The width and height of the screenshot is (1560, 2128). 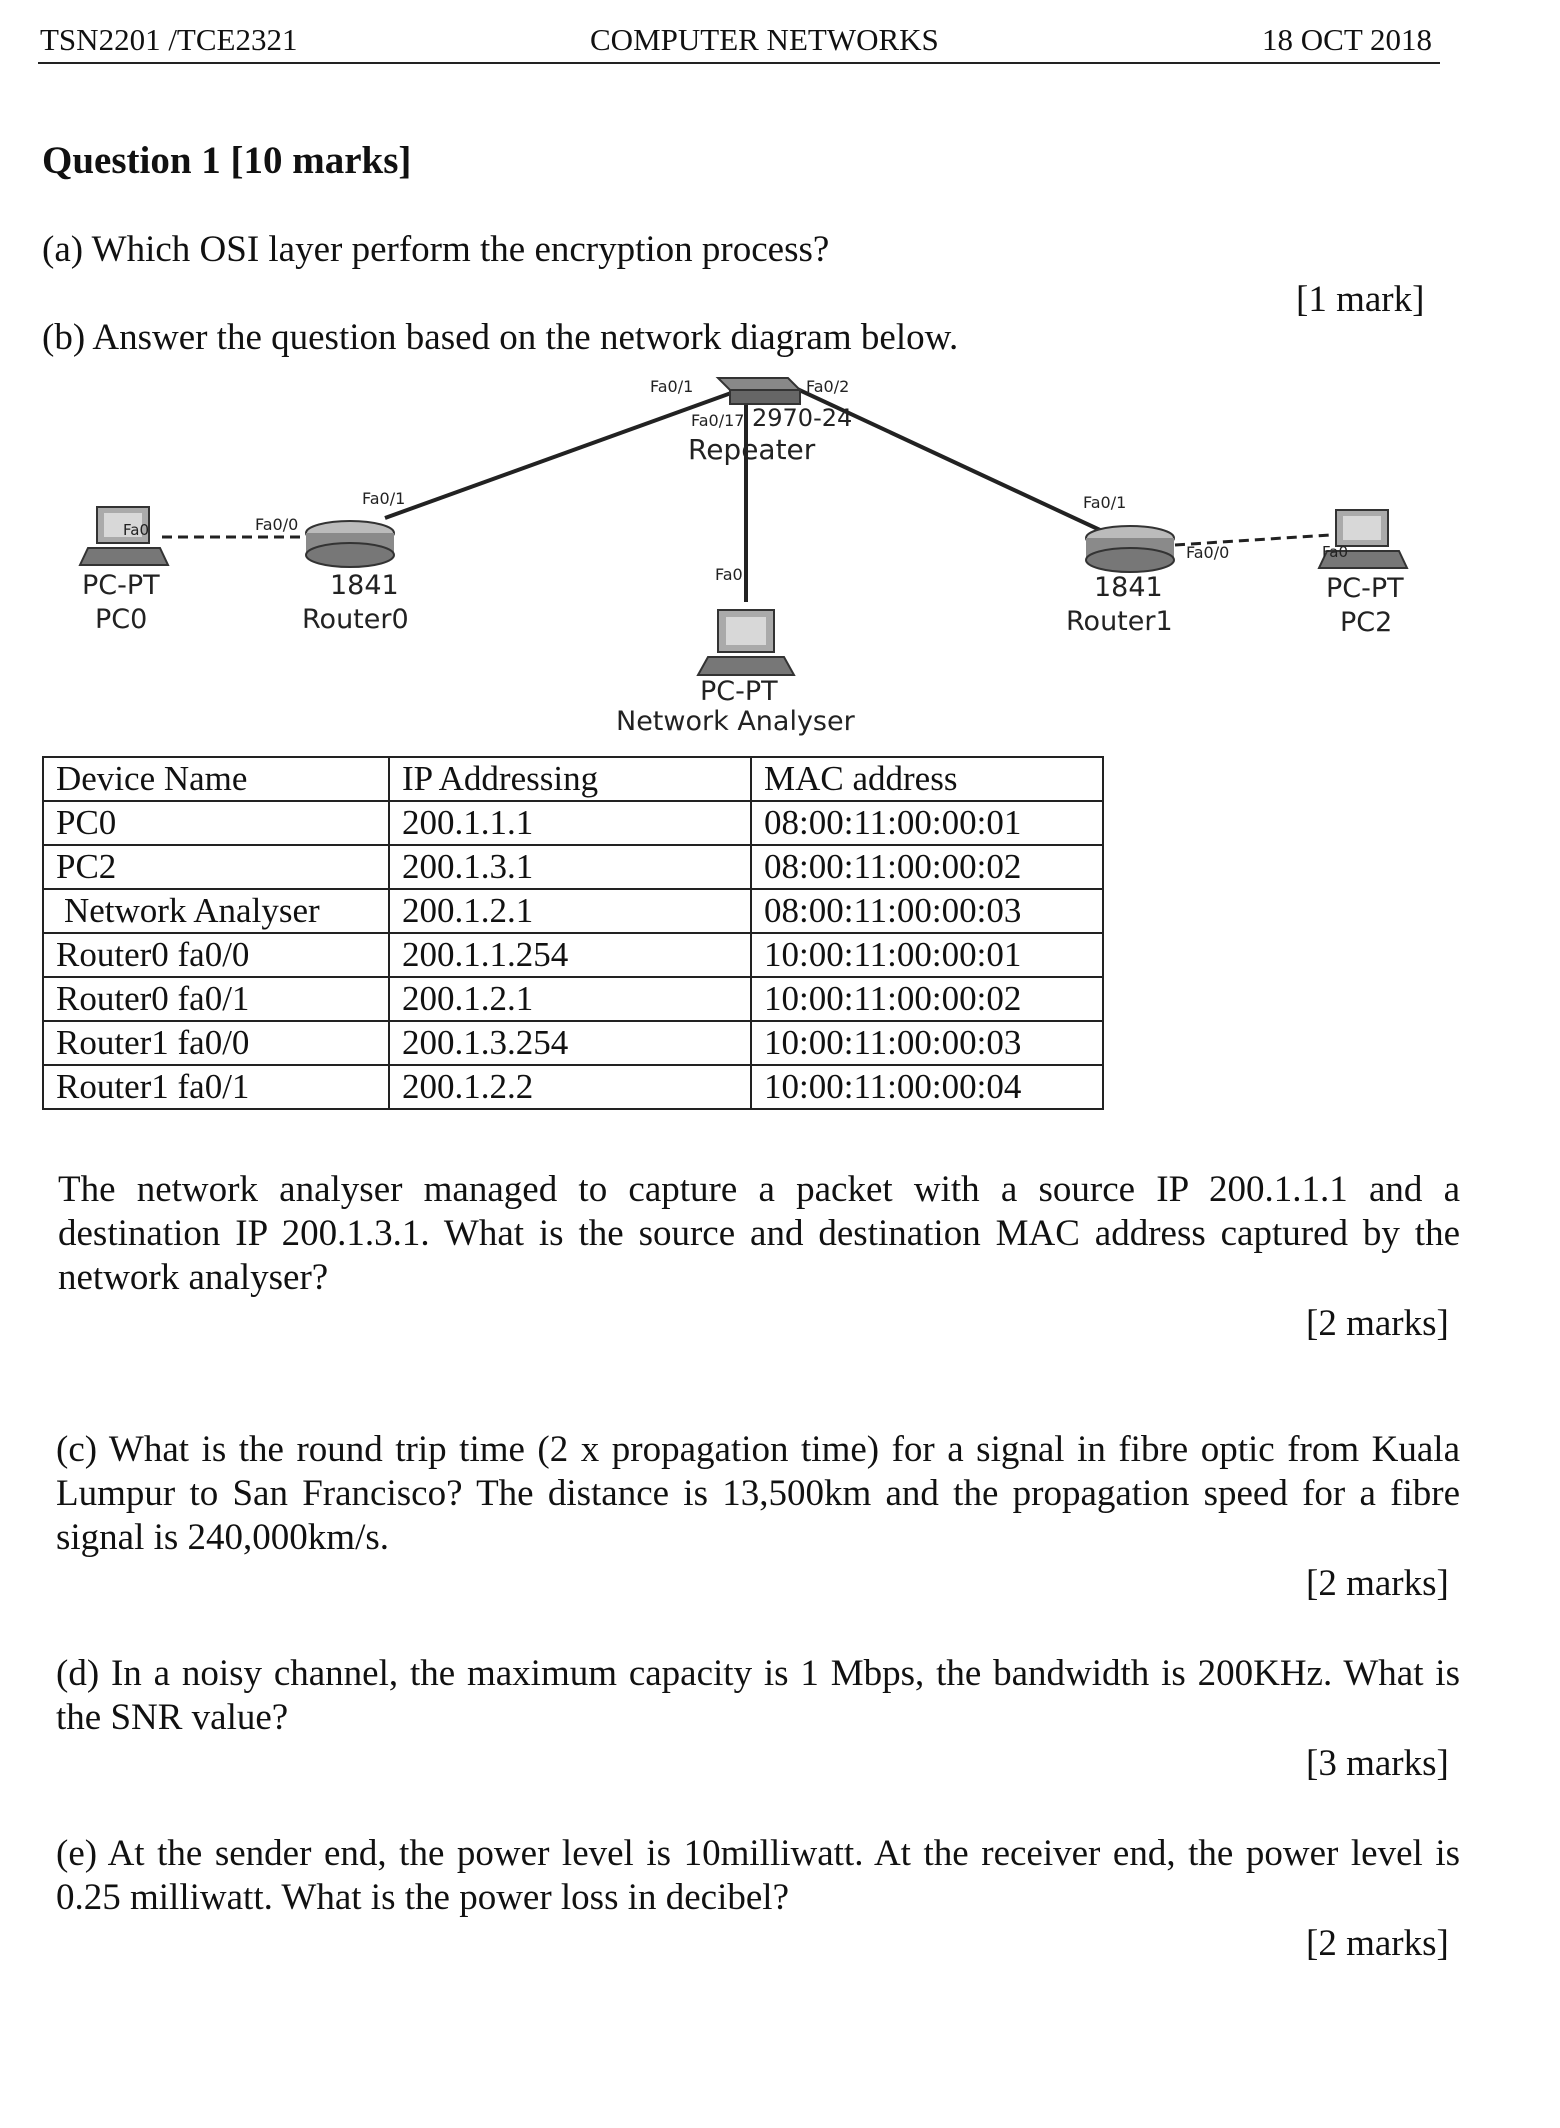 What do you see at coordinates (216, 779) in the screenshot?
I see `table-header-cell: Device Name` at bounding box center [216, 779].